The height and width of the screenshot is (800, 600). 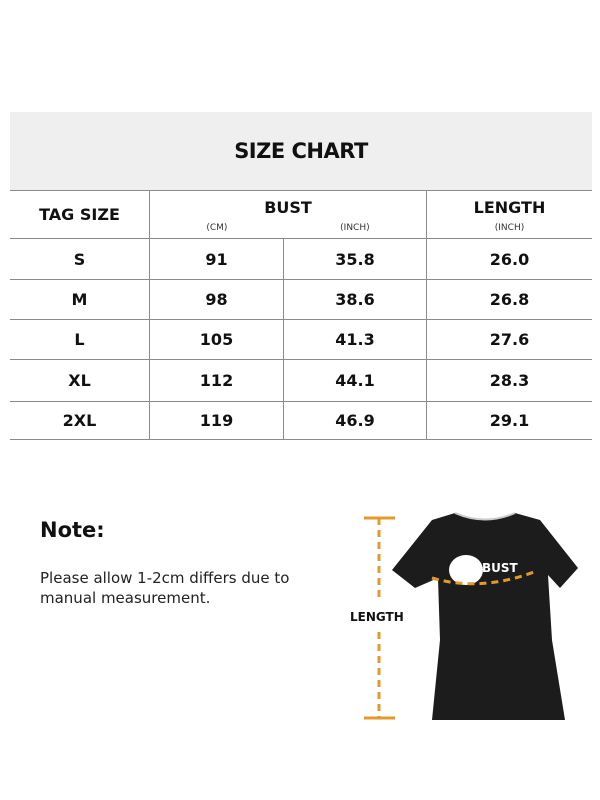 What do you see at coordinates (80, 380) in the screenshot?
I see `size-cell: XL` at bounding box center [80, 380].